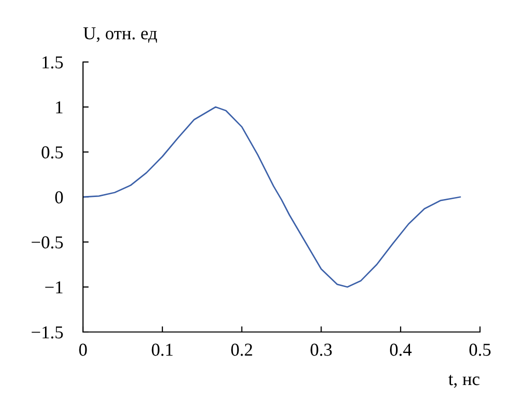 This screenshot has width=512, height=397. What do you see at coordinates (464, 381) in the screenshot?
I see `x-axis-title: t, нс` at bounding box center [464, 381].